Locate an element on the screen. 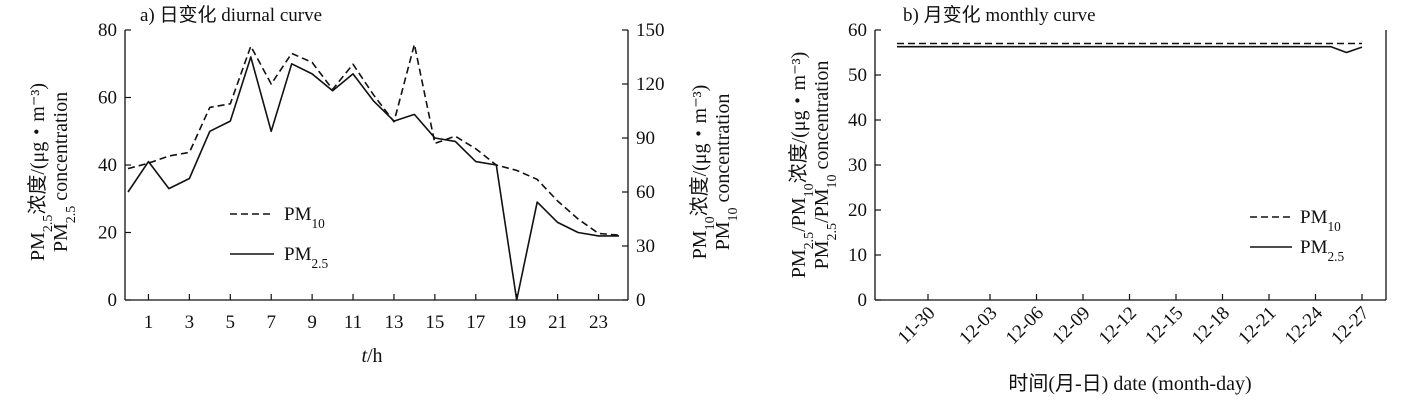 The height and width of the screenshot is (402, 1417). panel-b-x-tick-label: 12-15 is located at coordinates (1164, 326).